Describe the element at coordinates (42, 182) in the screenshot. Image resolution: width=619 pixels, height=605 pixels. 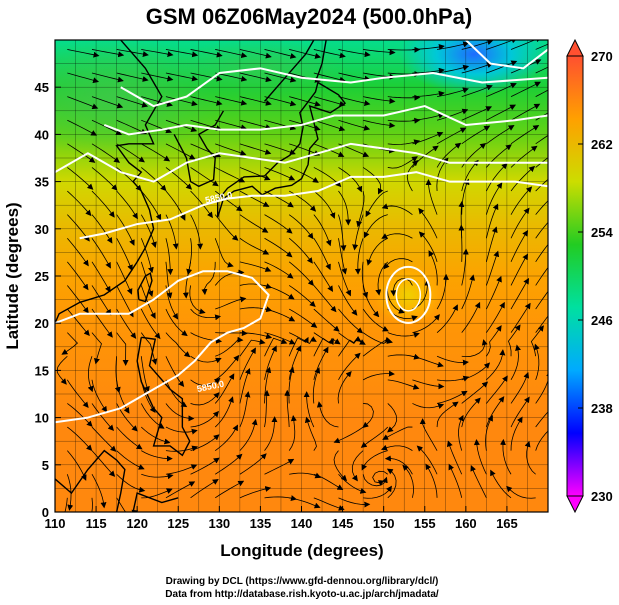
I see `y-tick-label: 35` at that location.